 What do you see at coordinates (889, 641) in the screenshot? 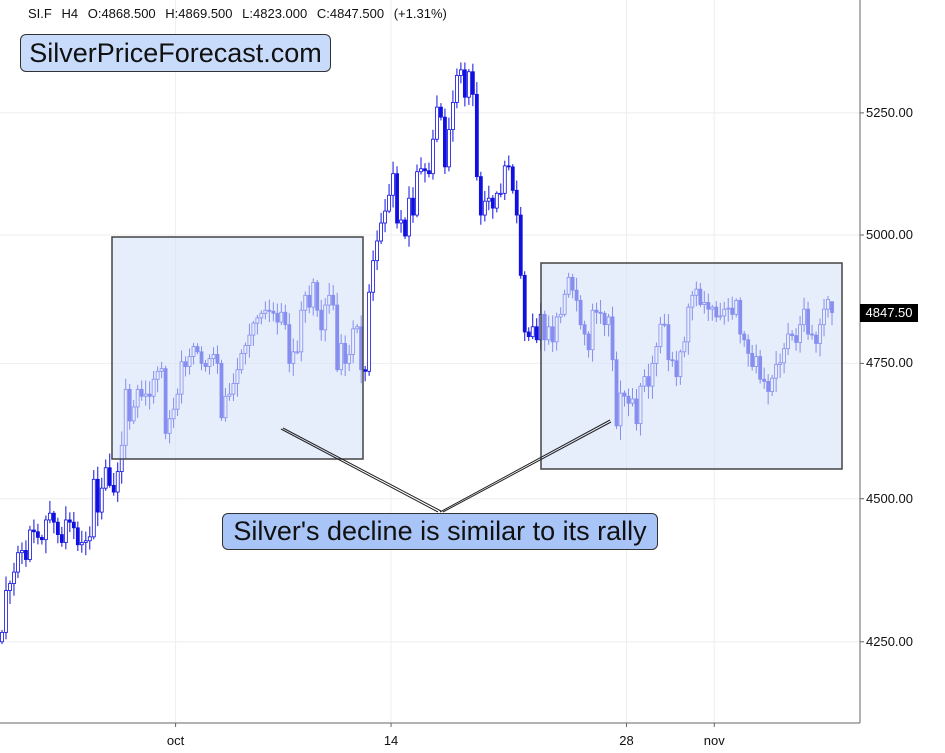
I see `y-tick-label: 4250.00` at bounding box center [889, 641].